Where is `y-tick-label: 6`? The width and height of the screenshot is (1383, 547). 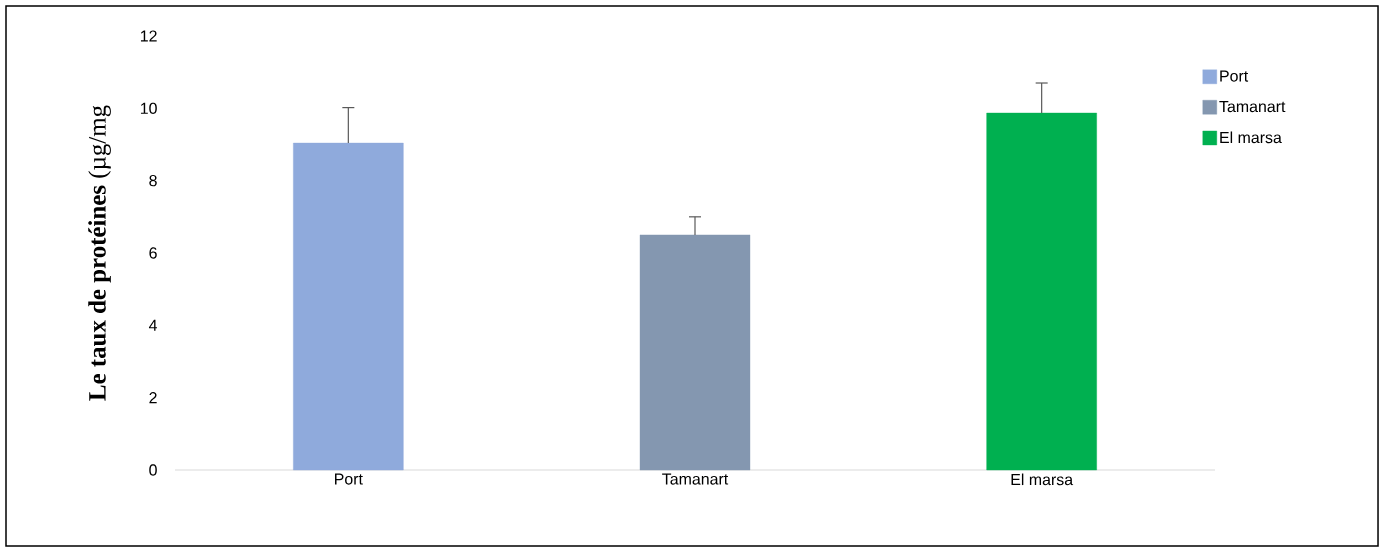 y-tick-label: 6 is located at coordinates (153, 253).